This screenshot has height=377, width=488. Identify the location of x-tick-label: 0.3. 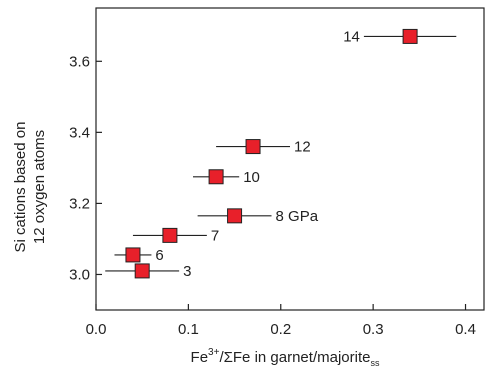
(373, 329).